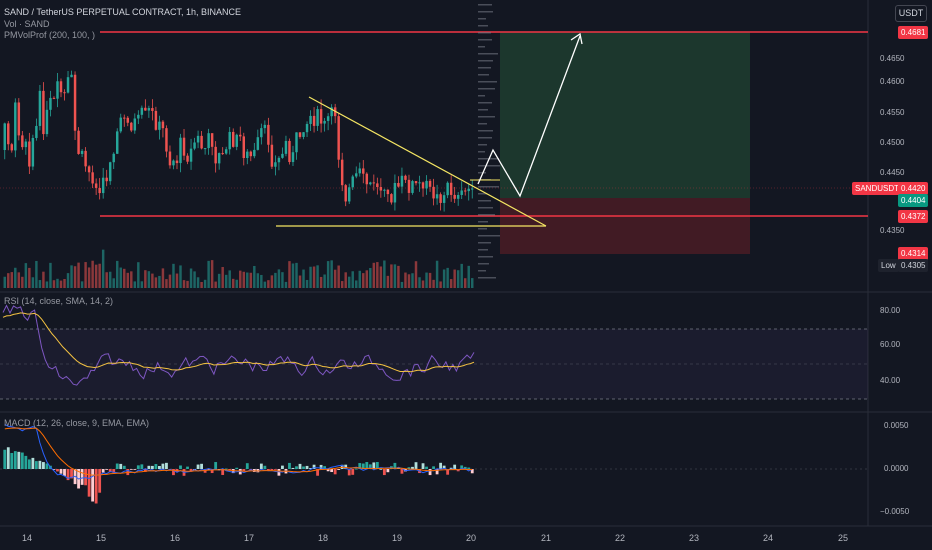 Image resolution: width=932 pixels, height=550 pixels. Describe the element at coordinates (238, 451) in the screenshot. I see `signal-line` at that location.